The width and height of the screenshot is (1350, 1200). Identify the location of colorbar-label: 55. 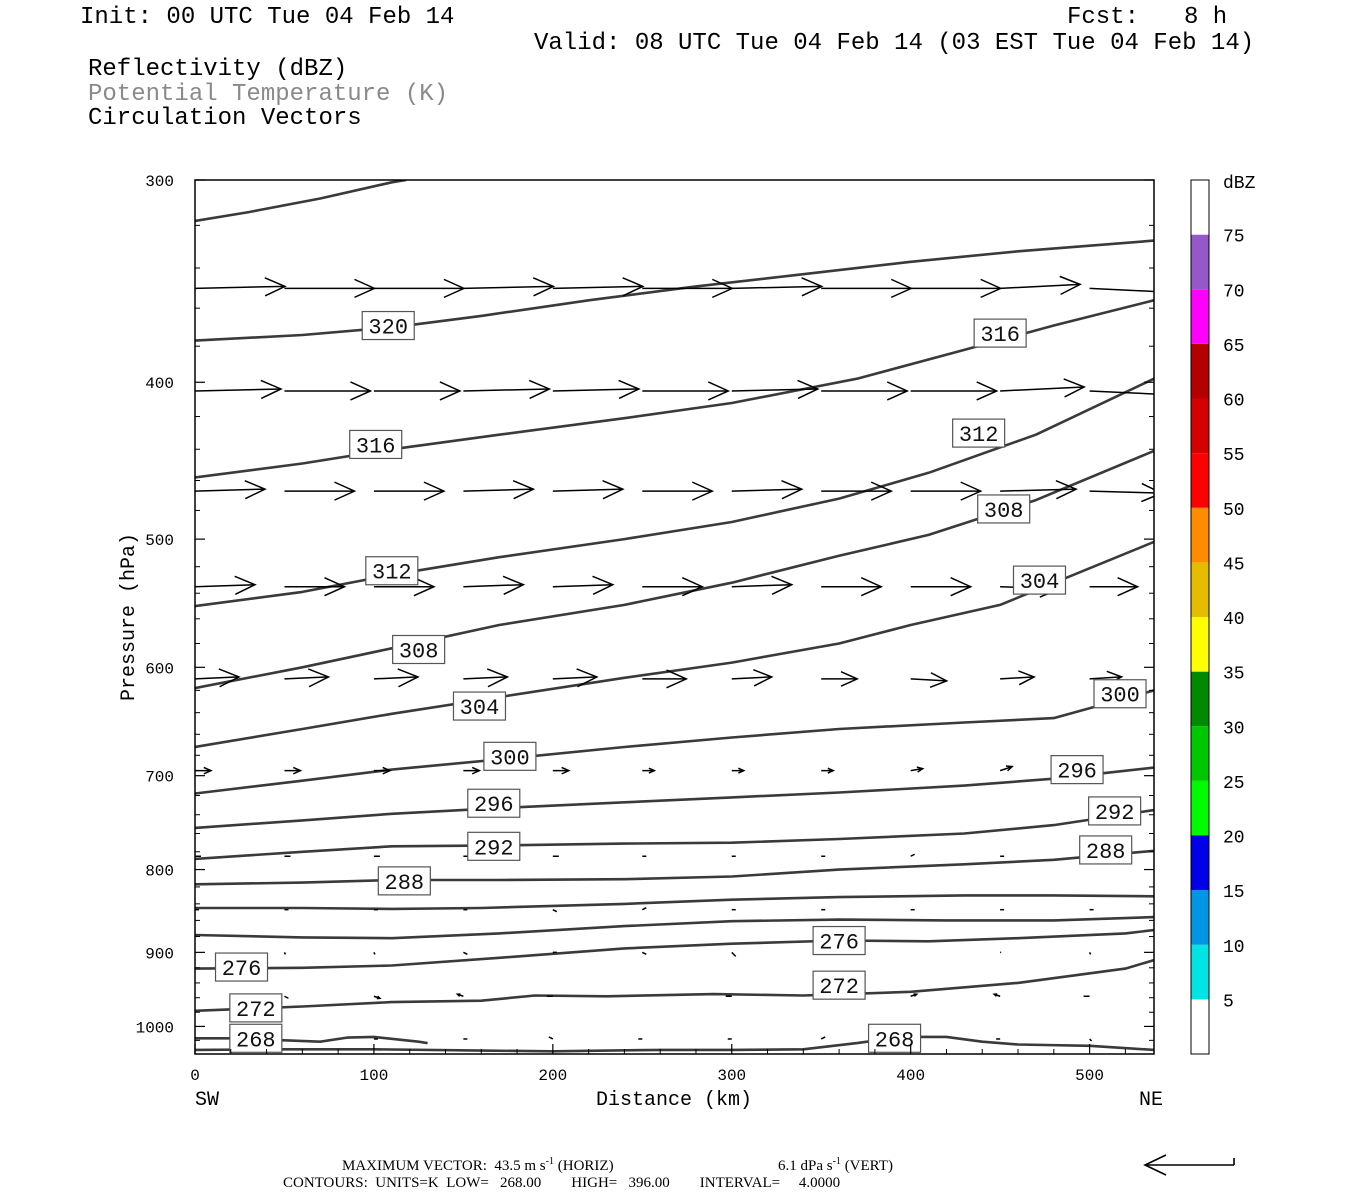
(1234, 456).